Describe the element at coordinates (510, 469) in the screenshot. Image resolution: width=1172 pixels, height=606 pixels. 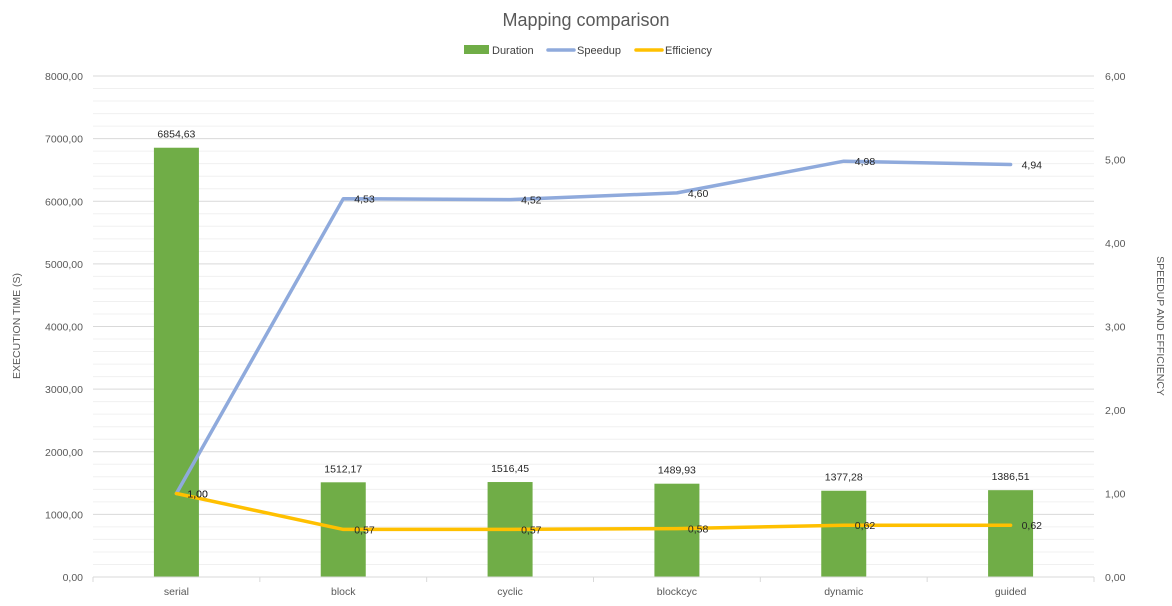
I see `bar-data-label: 1516,45` at that location.